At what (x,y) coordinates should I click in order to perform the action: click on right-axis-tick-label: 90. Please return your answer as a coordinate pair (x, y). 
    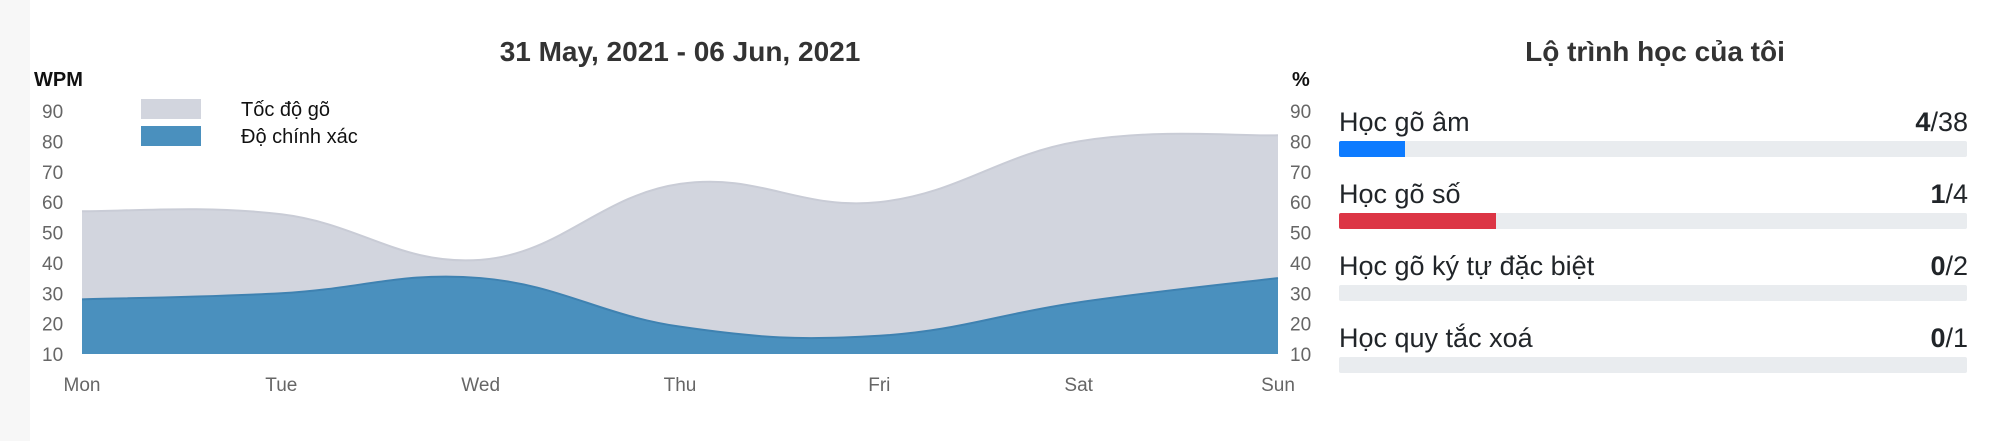
    Looking at the image, I should click on (1300, 112).